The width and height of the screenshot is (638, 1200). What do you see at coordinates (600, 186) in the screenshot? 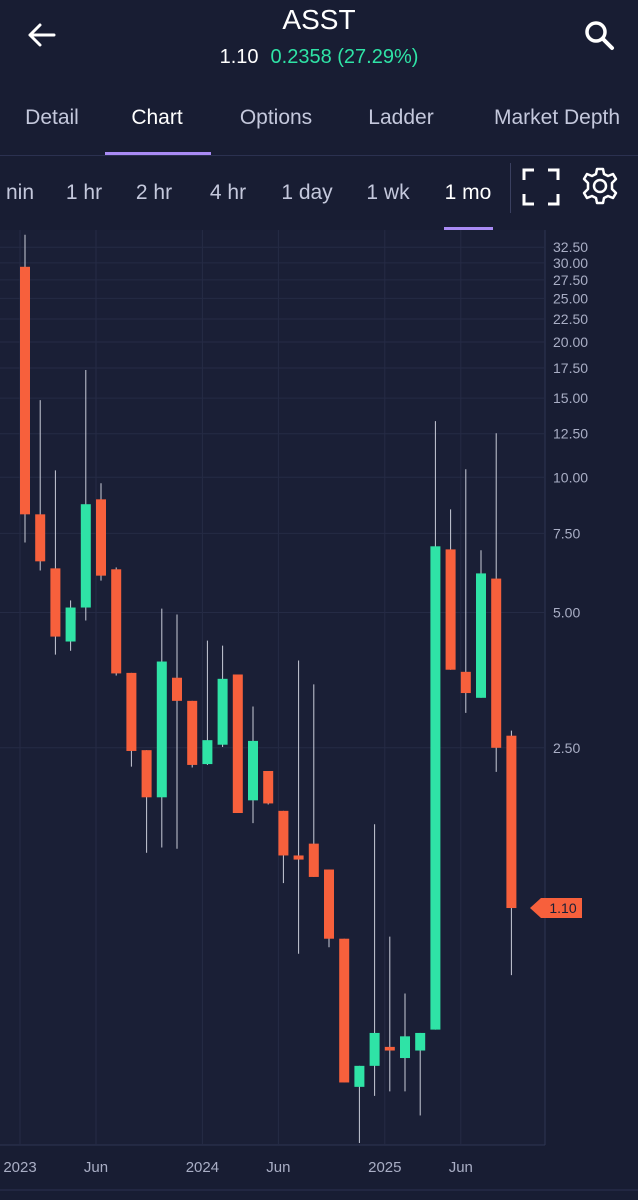
I see `settings-button` at bounding box center [600, 186].